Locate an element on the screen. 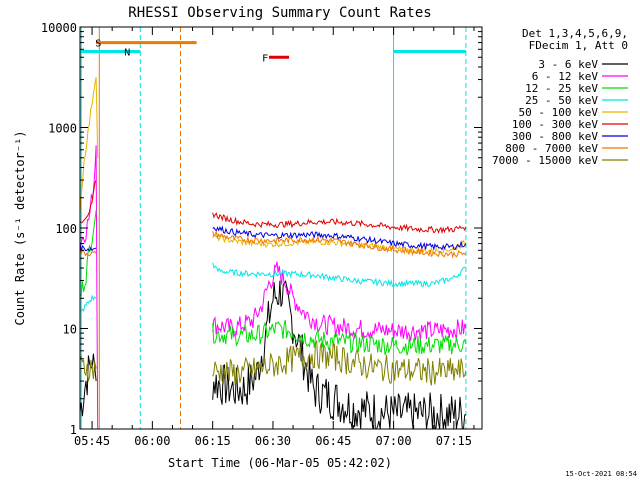 The height and width of the screenshot is (480, 640). legend-title-line-1: FDecim 1, Att 0 is located at coordinates (578, 45).